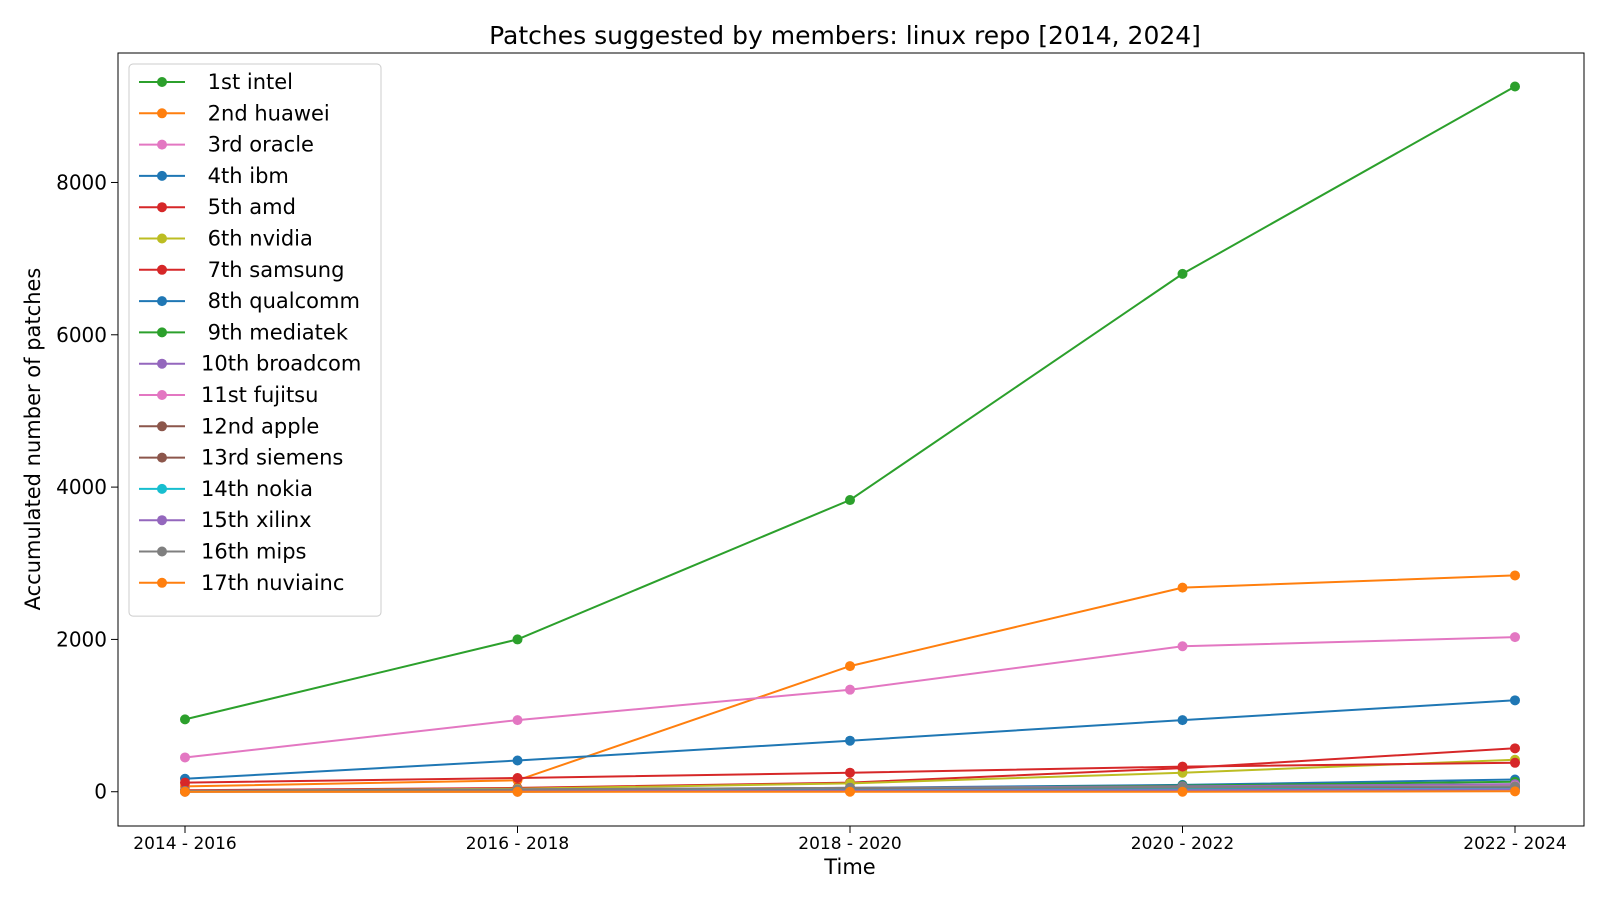 This screenshot has height=900, width=1600. What do you see at coordinates (281, 364) in the screenshot?
I see `legend-label: 10th broadcom` at bounding box center [281, 364].